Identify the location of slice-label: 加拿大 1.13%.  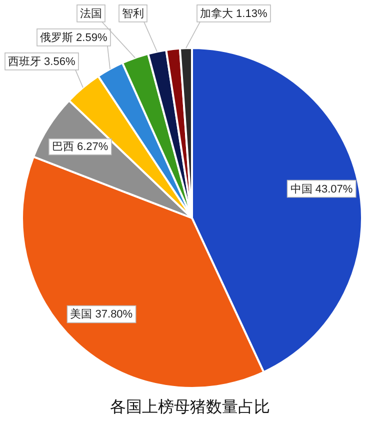
(234, 13).